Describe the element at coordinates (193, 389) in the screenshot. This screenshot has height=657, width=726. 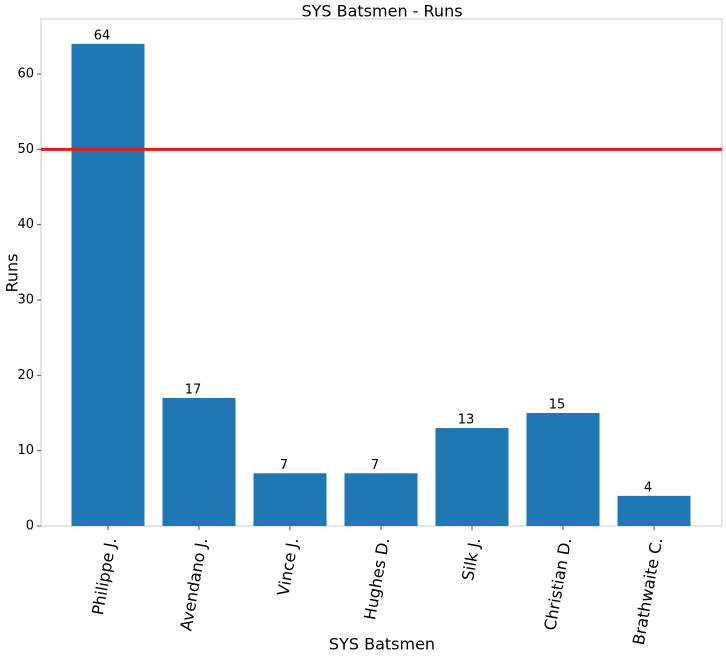
I see `value-label: 17` at that location.